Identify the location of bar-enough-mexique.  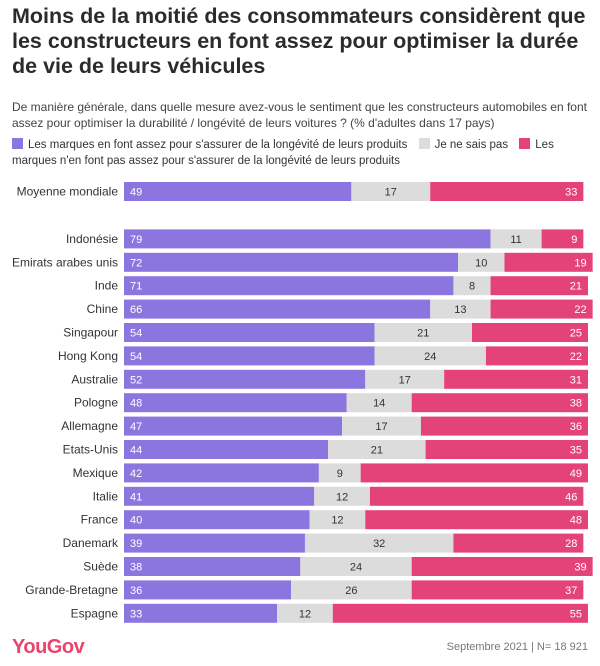
(221, 473).